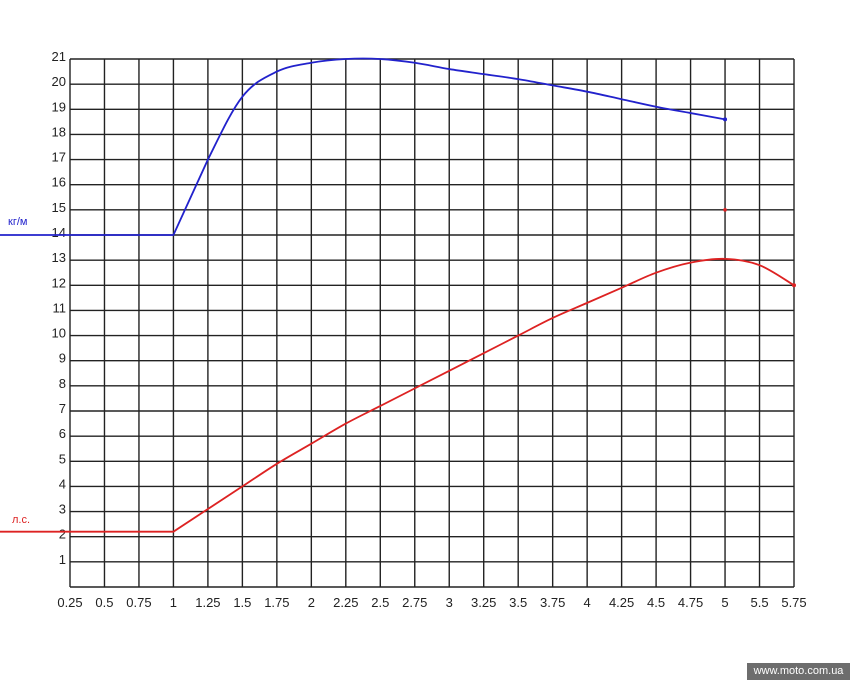 The height and width of the screenshot is (680, 850). What do you see at coordinates (62, 358) in the screenshot?
I see `y-tick-label: 9` at bounding box center [62, 358].